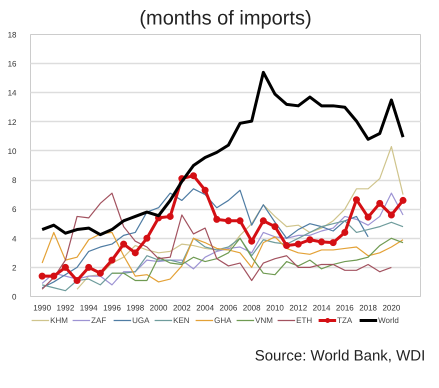 This screenshot has width=439, height=388. Describe the element at coordinates (15, 267) in the screenshot. I see `y-tick-label: 2` at that location.